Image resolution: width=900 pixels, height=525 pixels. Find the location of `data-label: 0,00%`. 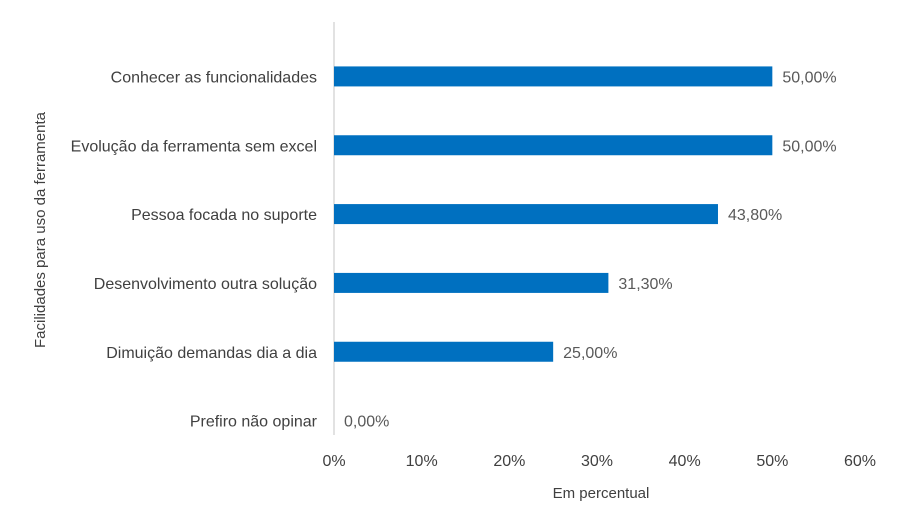

data-label: 0,00% is located at coordinates (366, 422).